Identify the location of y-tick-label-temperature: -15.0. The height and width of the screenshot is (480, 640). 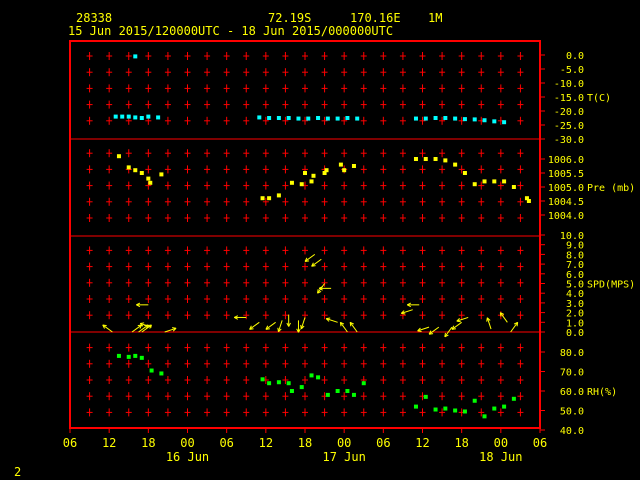
(569, 98).